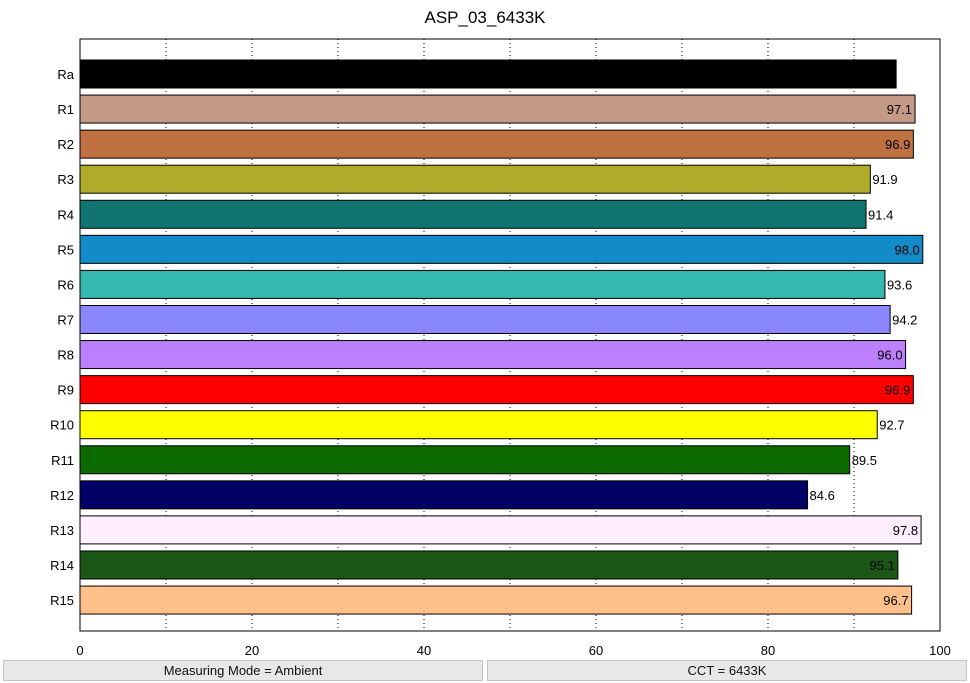  What do you see at coordinates (79, 650) in the screenshot?
I see `x-tick-label: 0` at bounding box center [79, 650].